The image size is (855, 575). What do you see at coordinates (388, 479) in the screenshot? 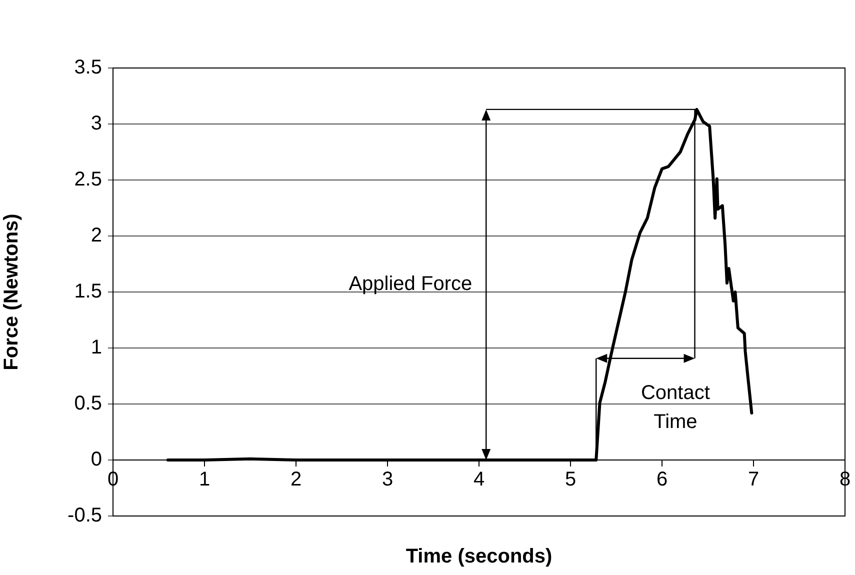
I see `x-tick-label: 3` at bounding box center [388, 479].